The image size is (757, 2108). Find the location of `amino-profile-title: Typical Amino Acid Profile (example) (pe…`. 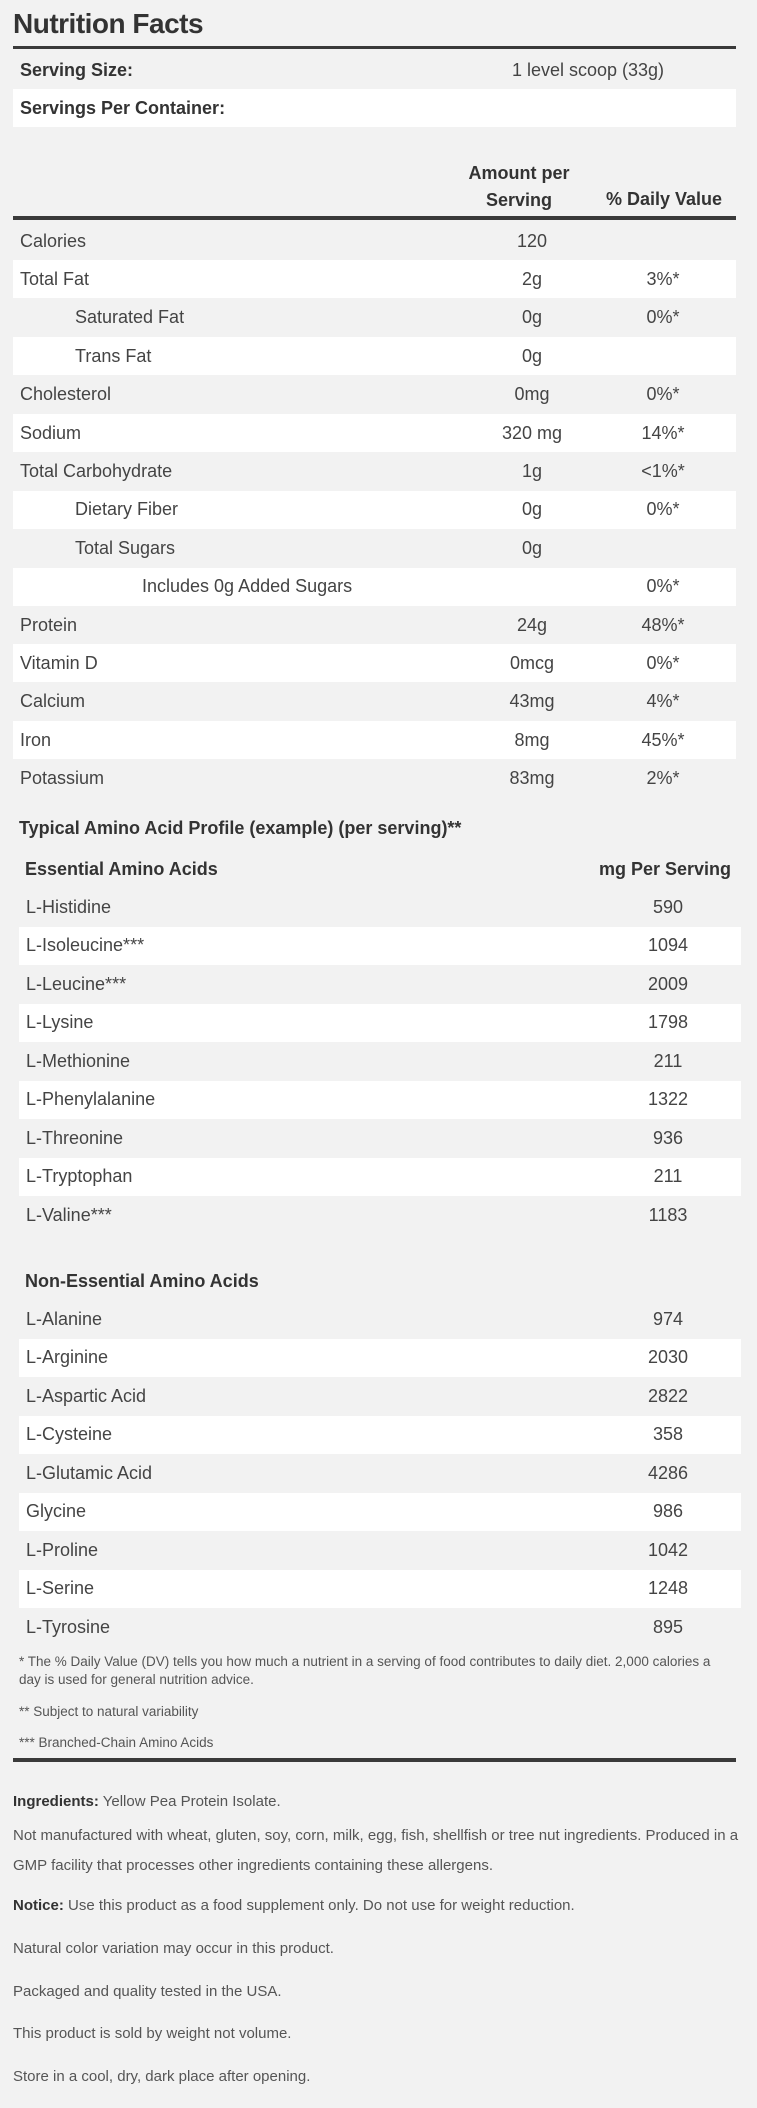

amino-profile-title: Typical Amino Acid Profile (example) (pe… is located at coordinates (240, 828).